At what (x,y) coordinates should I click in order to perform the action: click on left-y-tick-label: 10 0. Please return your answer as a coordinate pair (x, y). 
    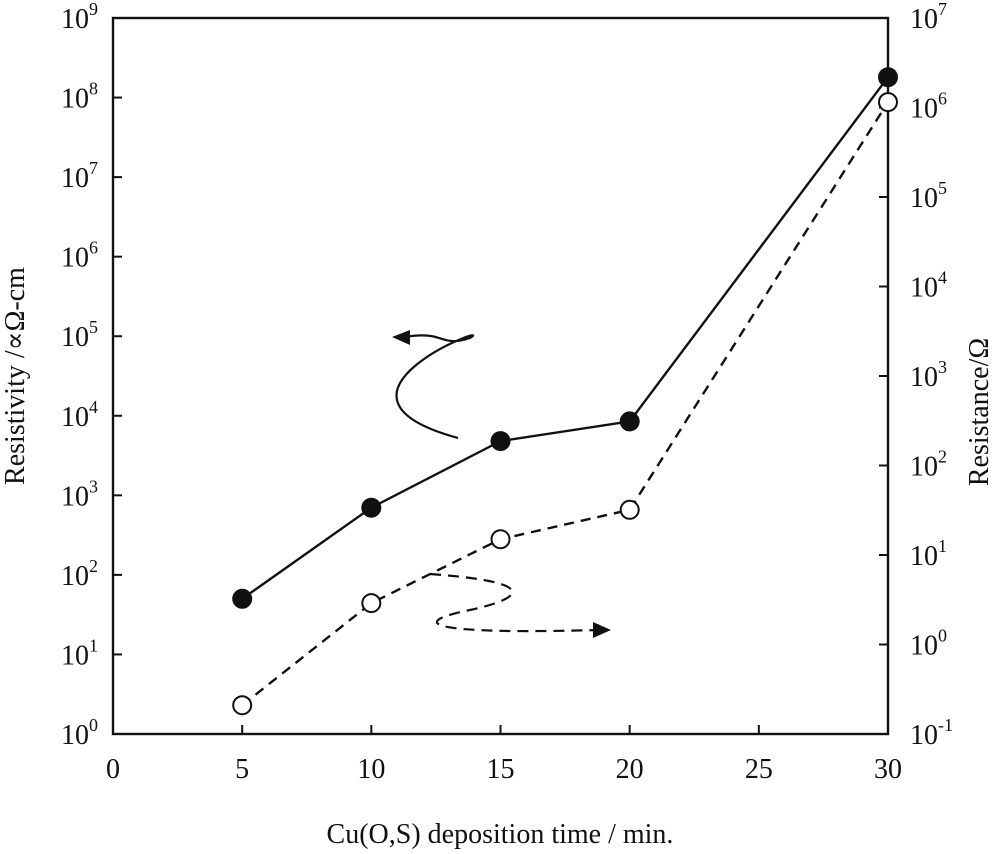
    Looking at the image, I should click on (79, 733).